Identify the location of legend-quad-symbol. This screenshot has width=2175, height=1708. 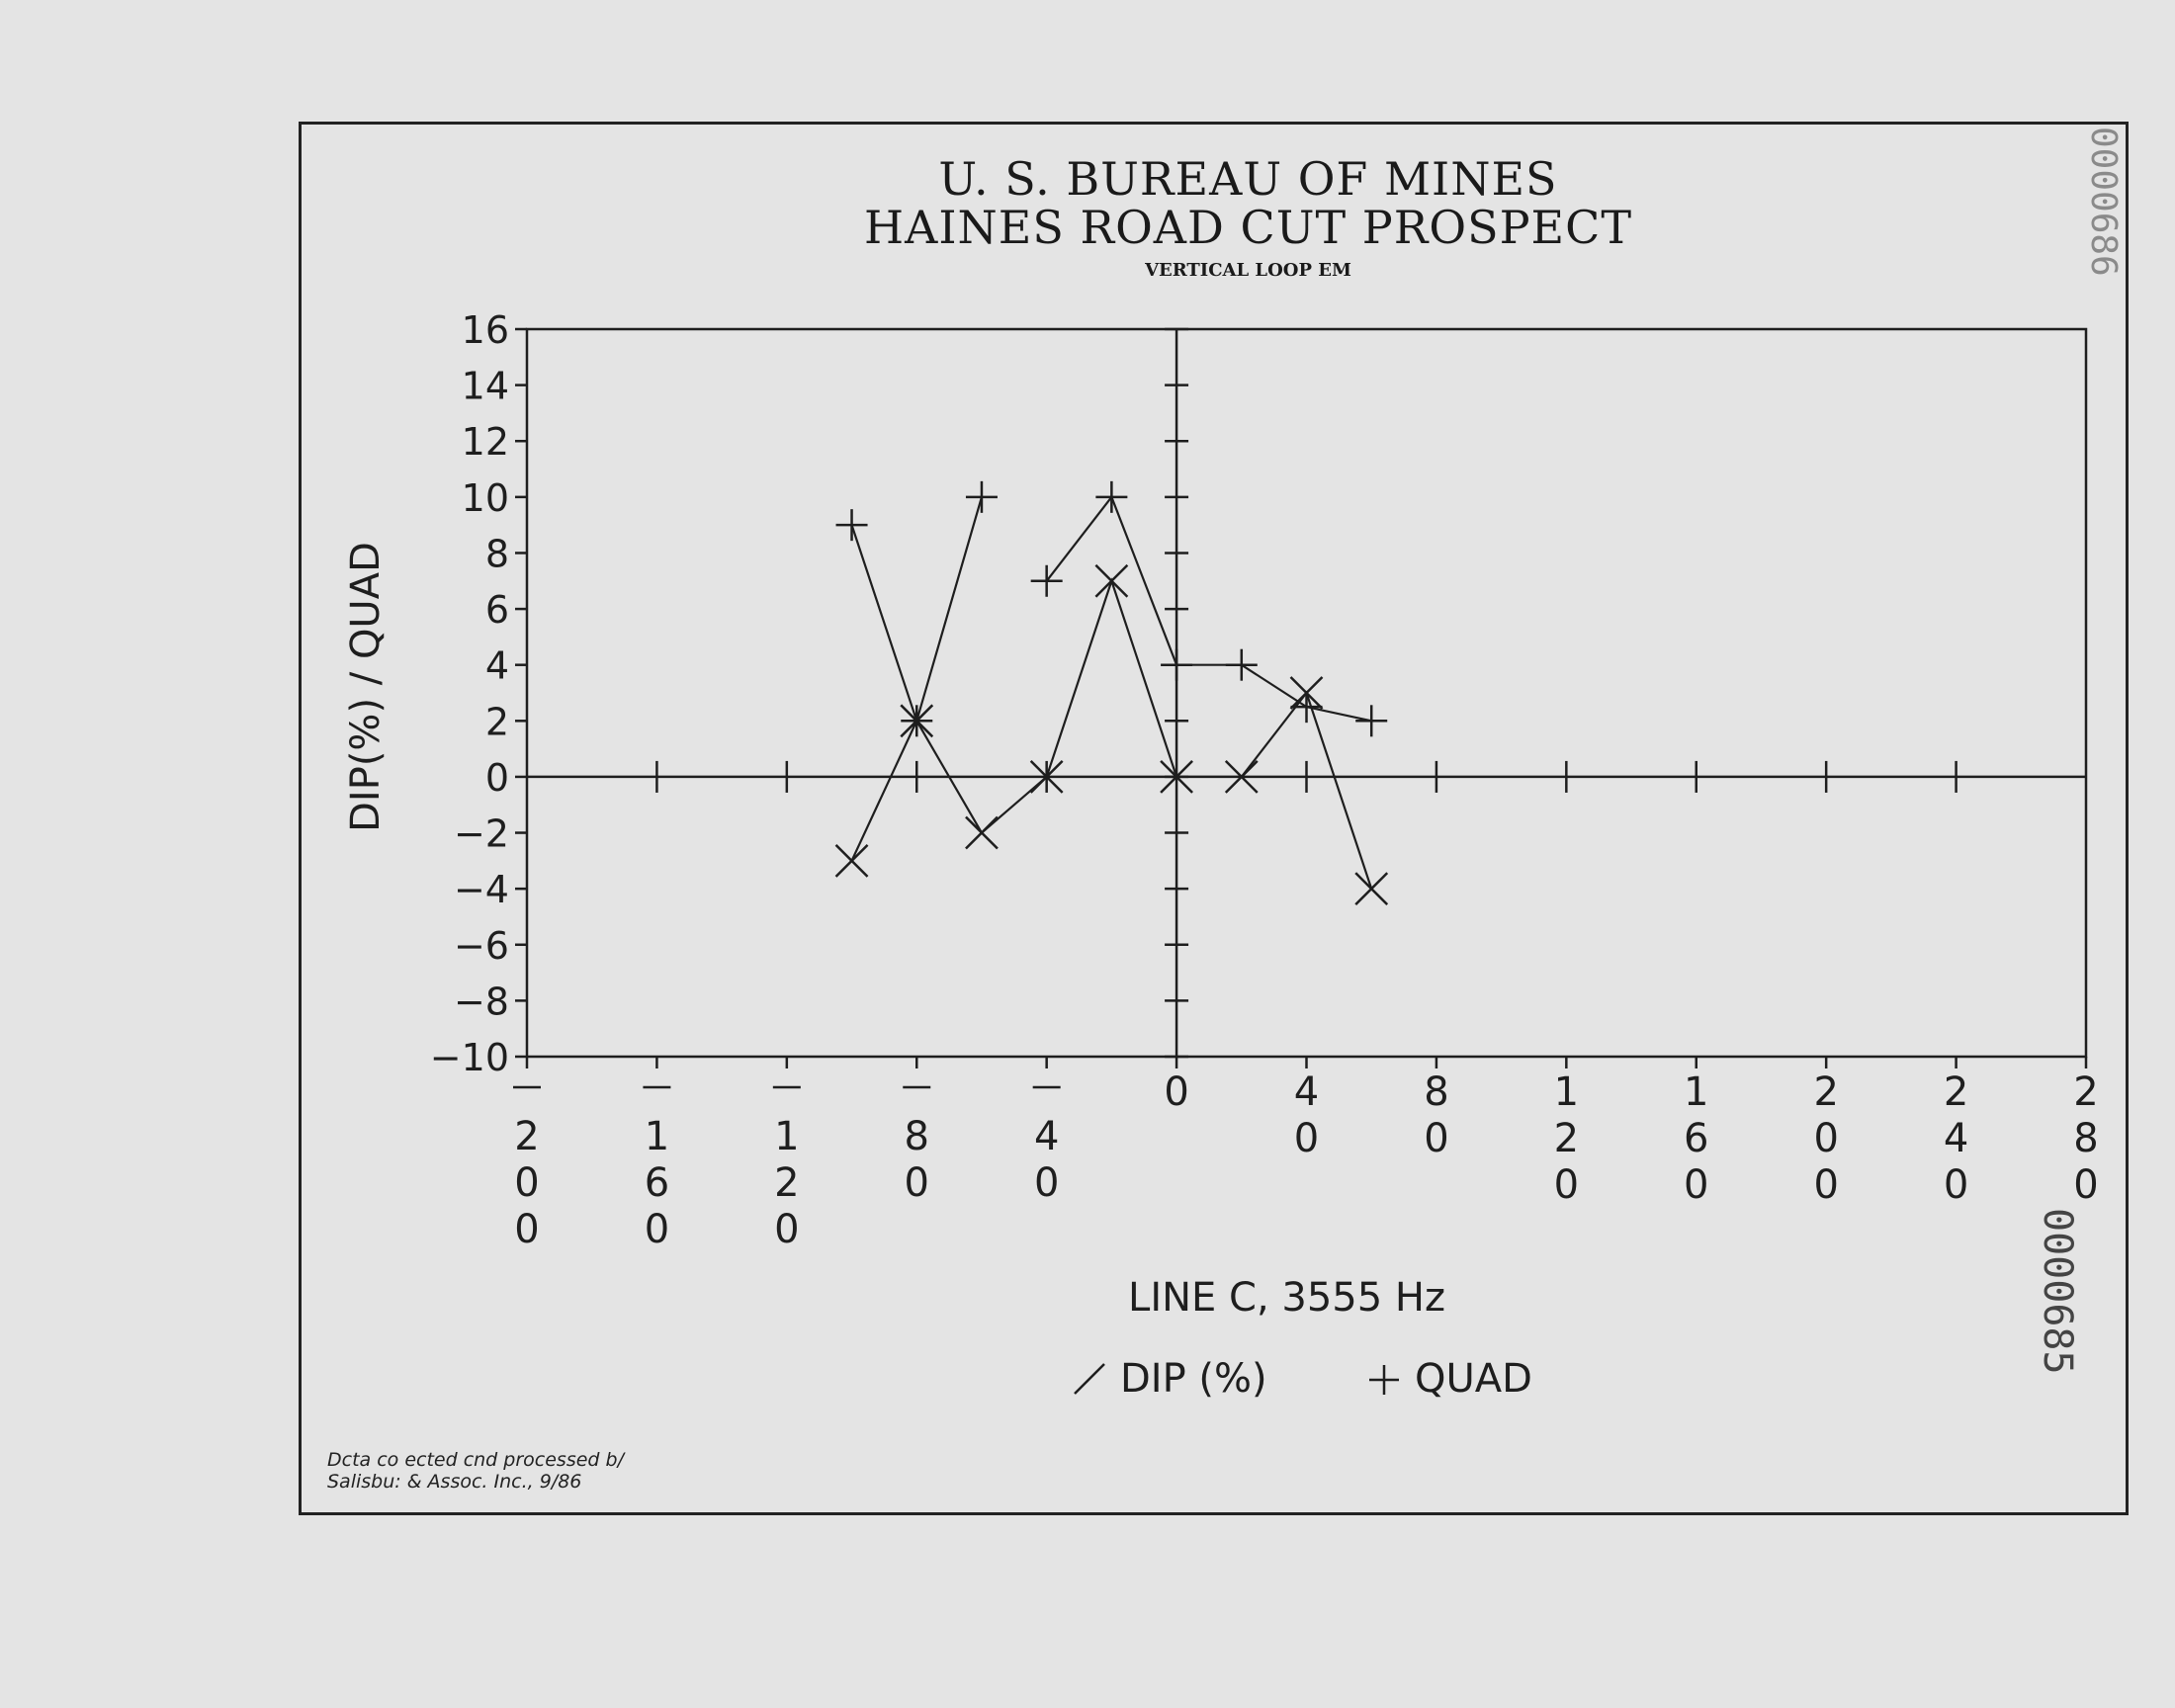
(1384, 1380).